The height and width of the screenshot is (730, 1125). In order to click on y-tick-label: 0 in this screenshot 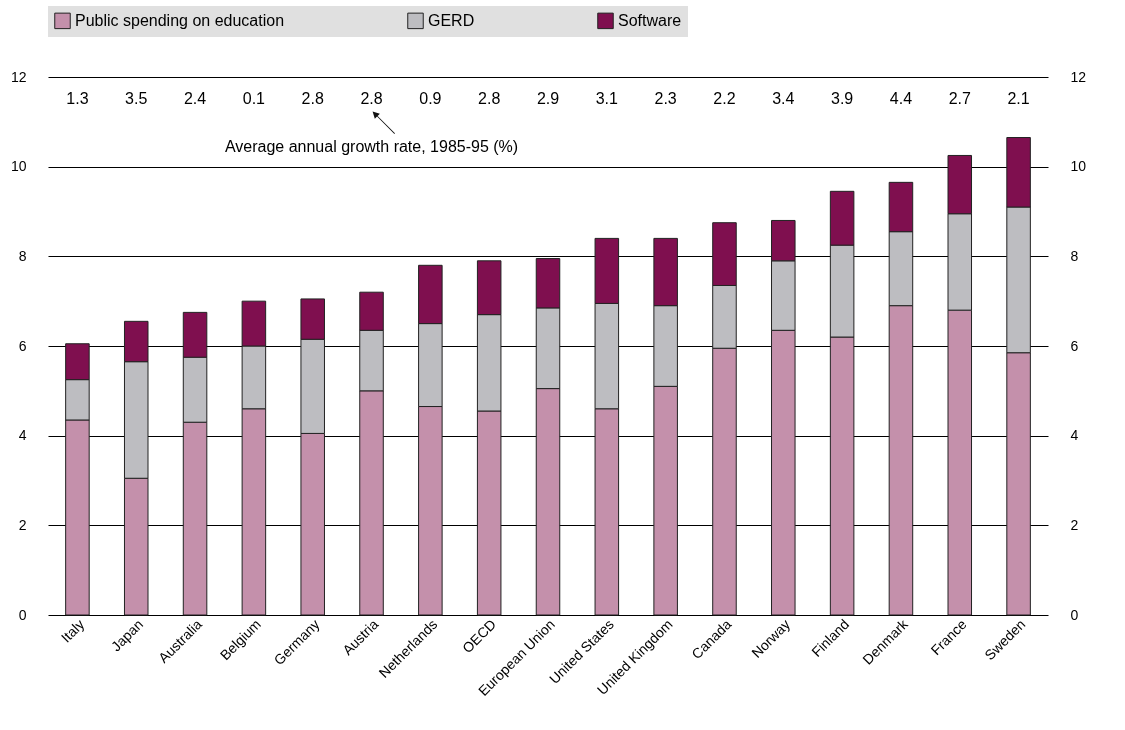, I will do `click(22, 614)`.